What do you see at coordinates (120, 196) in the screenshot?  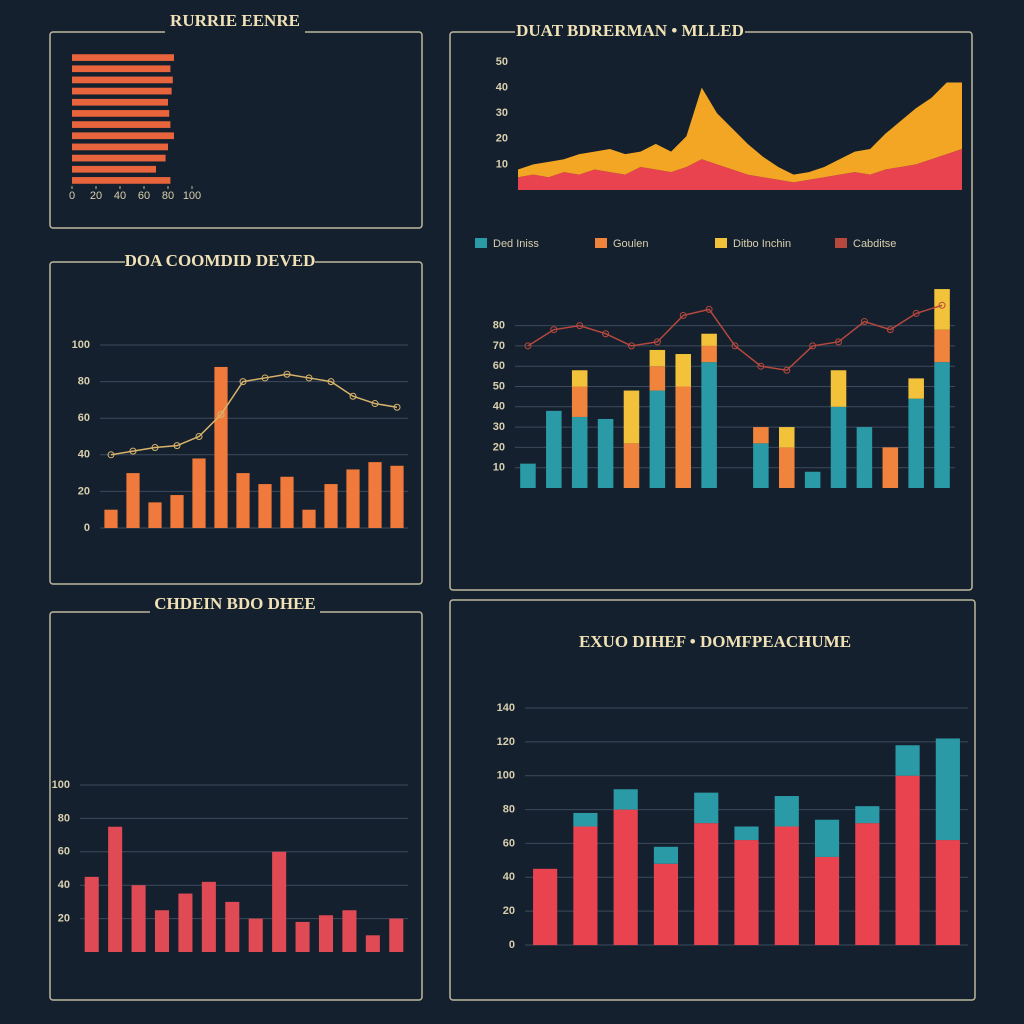 I see `x-tick-label: 40` at bounding box center [120, 196].